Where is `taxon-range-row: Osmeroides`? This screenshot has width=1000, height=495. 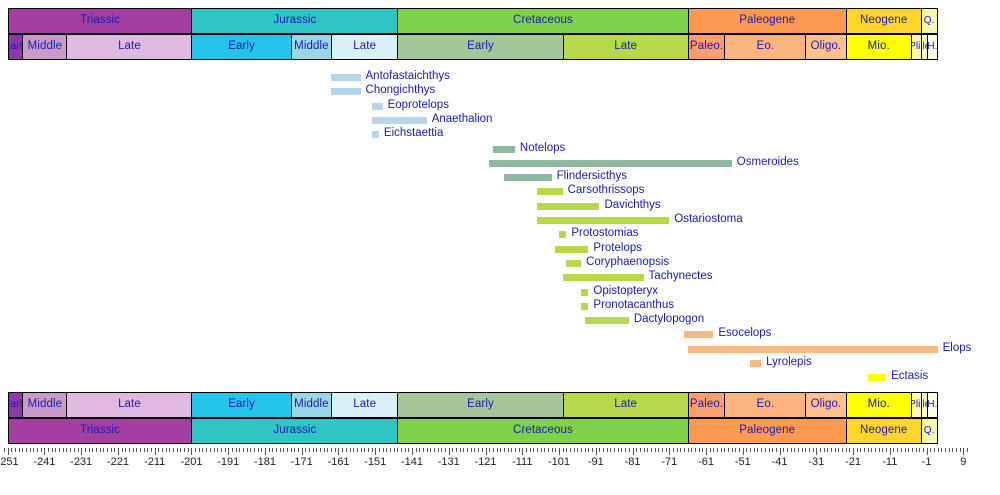 taxon-range-row: Osmeroides is located at coordinates (500, 163).